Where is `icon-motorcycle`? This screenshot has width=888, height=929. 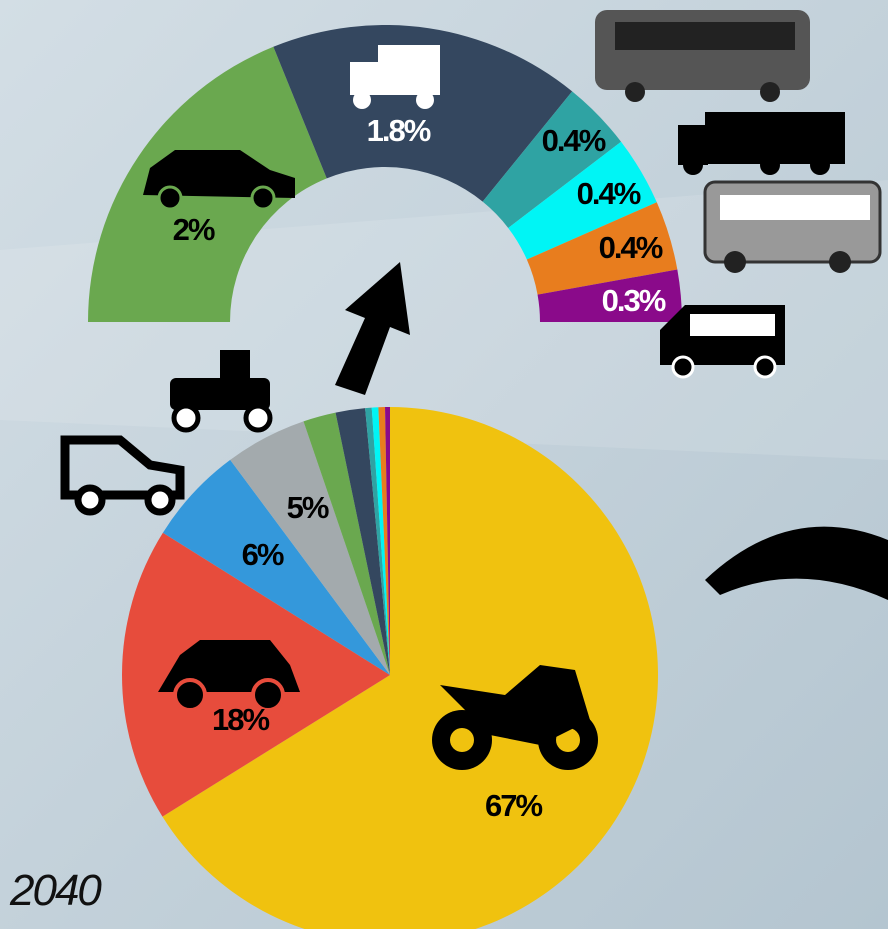
icon-motorcycle is located at coordinates (515, 717).